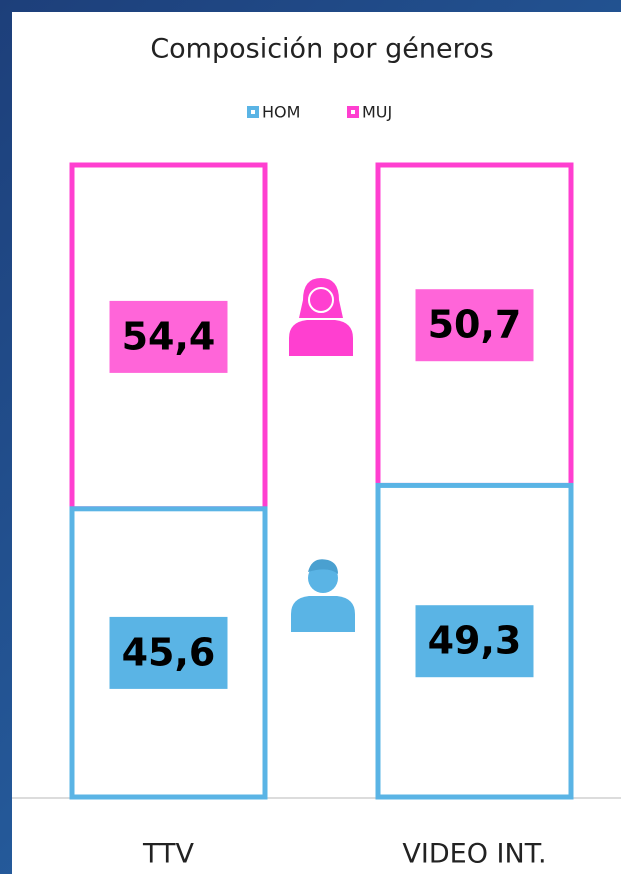 The width and height of the screenshot is (621, 874). What do you see at coordinates (321, 317) in the screenshot?
I see `woman-icon` at bounding box center [321, 317].